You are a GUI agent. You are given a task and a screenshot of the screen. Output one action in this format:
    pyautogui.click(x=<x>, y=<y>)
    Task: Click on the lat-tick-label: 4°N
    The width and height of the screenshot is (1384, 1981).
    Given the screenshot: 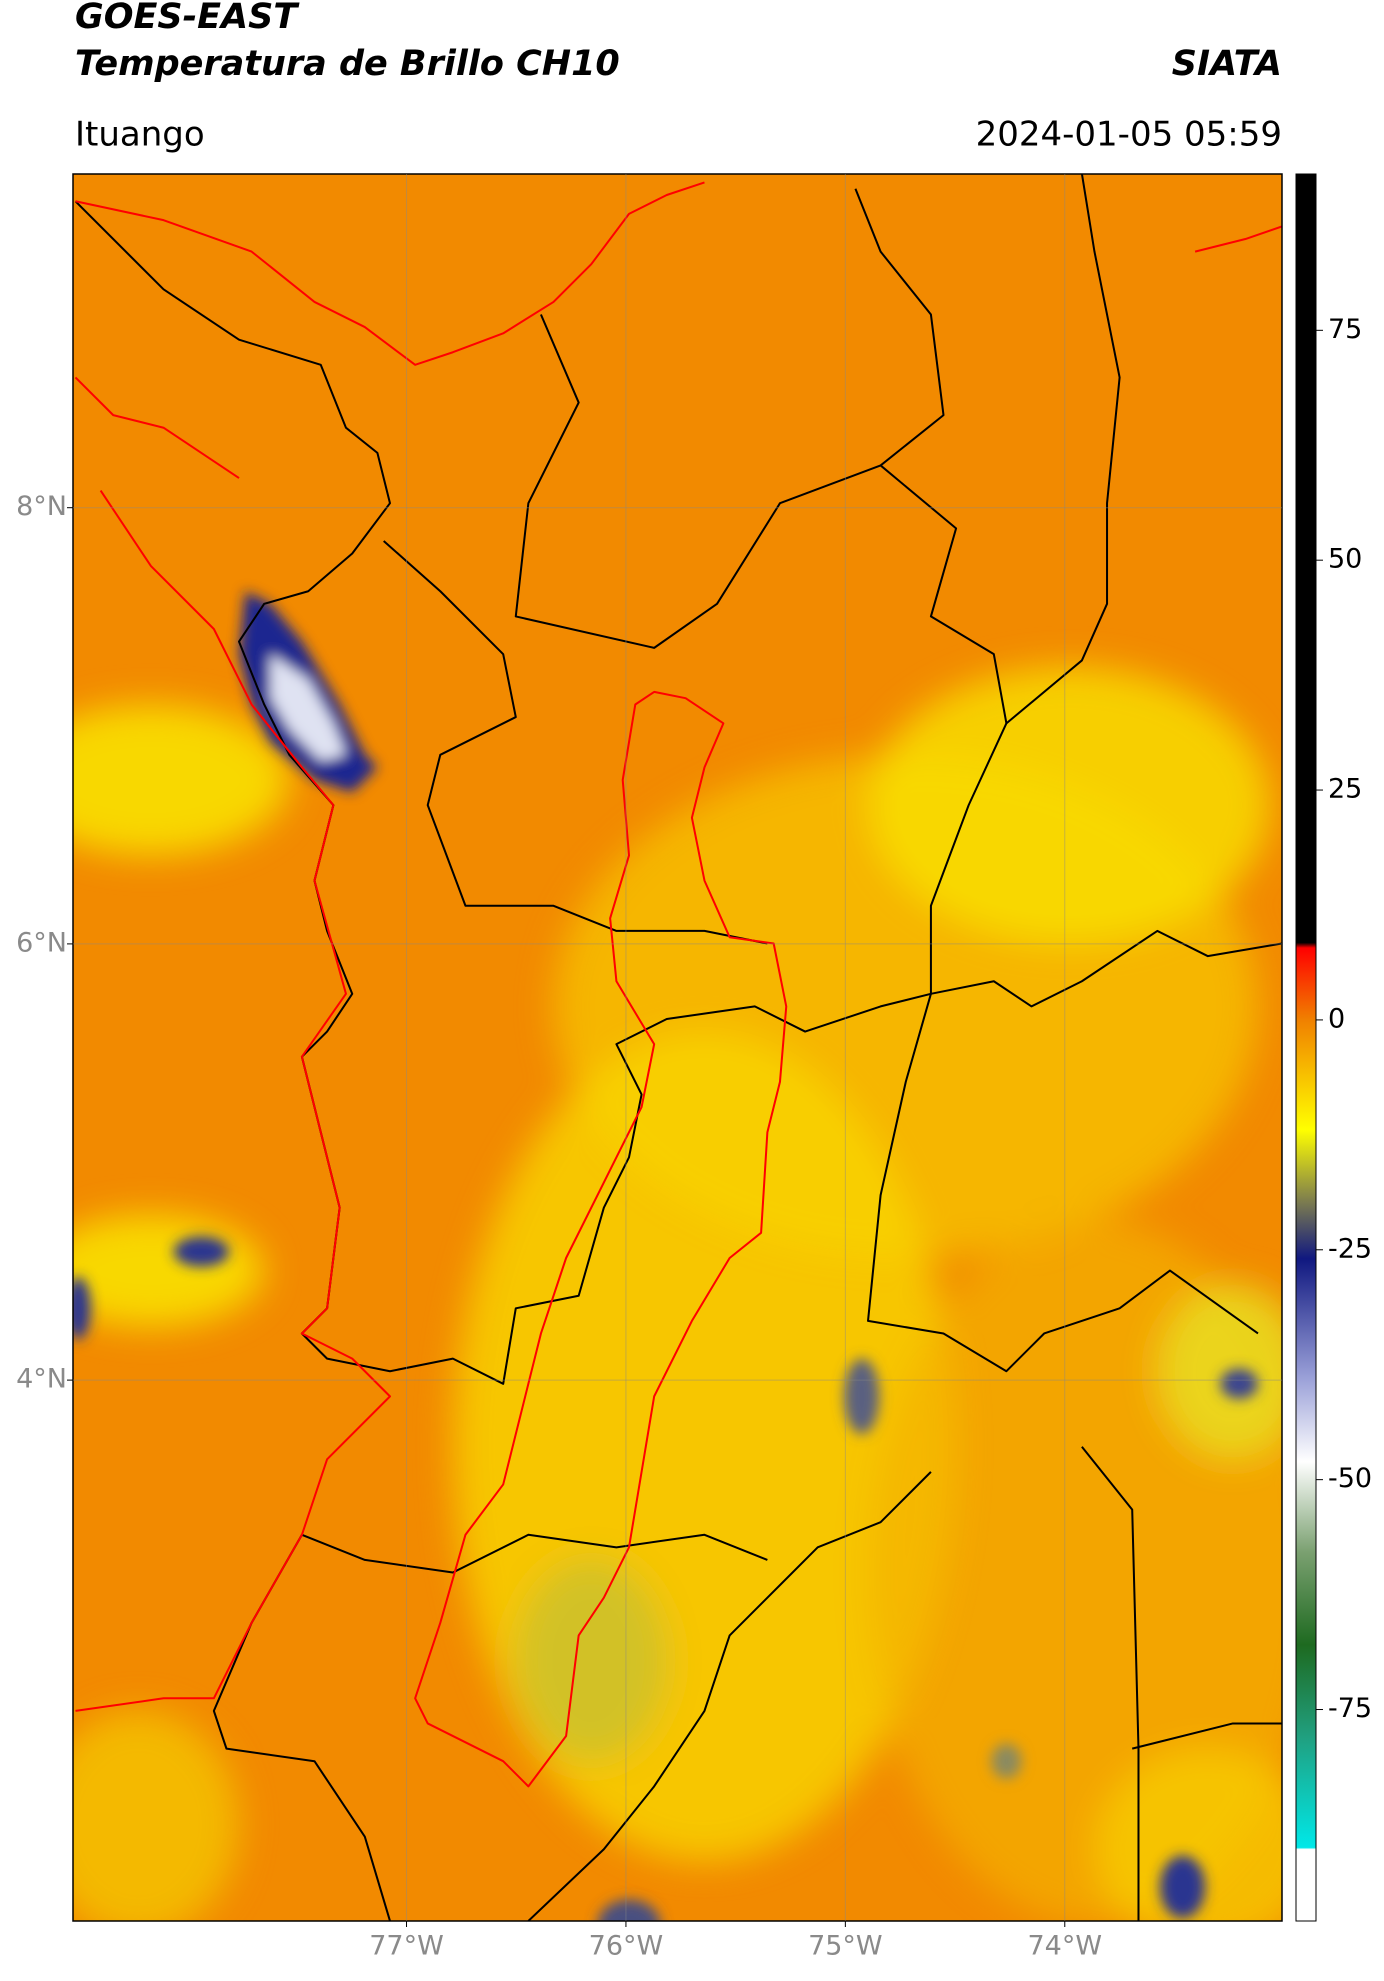 What is the action you would take?
    pyautogui.click(x=41, y=1379)
    